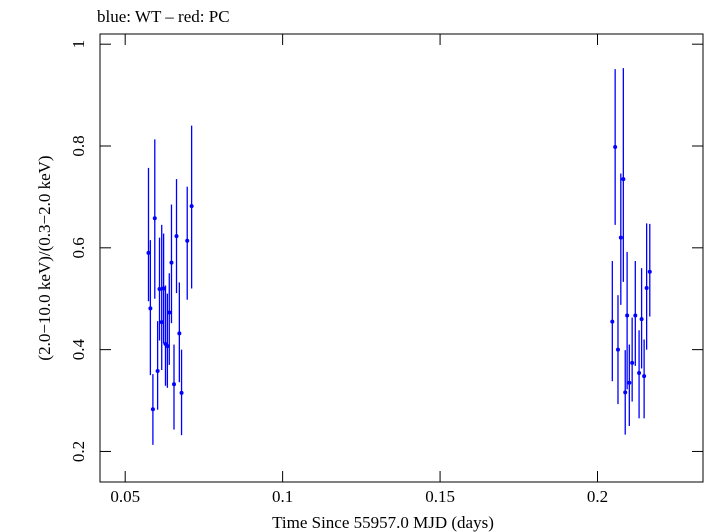 The height and width of the screenshot is (532, 705). Describe the element at coordinates (78, 247) in the screenshot. I see `y-tick-label: 0.6` at that location.